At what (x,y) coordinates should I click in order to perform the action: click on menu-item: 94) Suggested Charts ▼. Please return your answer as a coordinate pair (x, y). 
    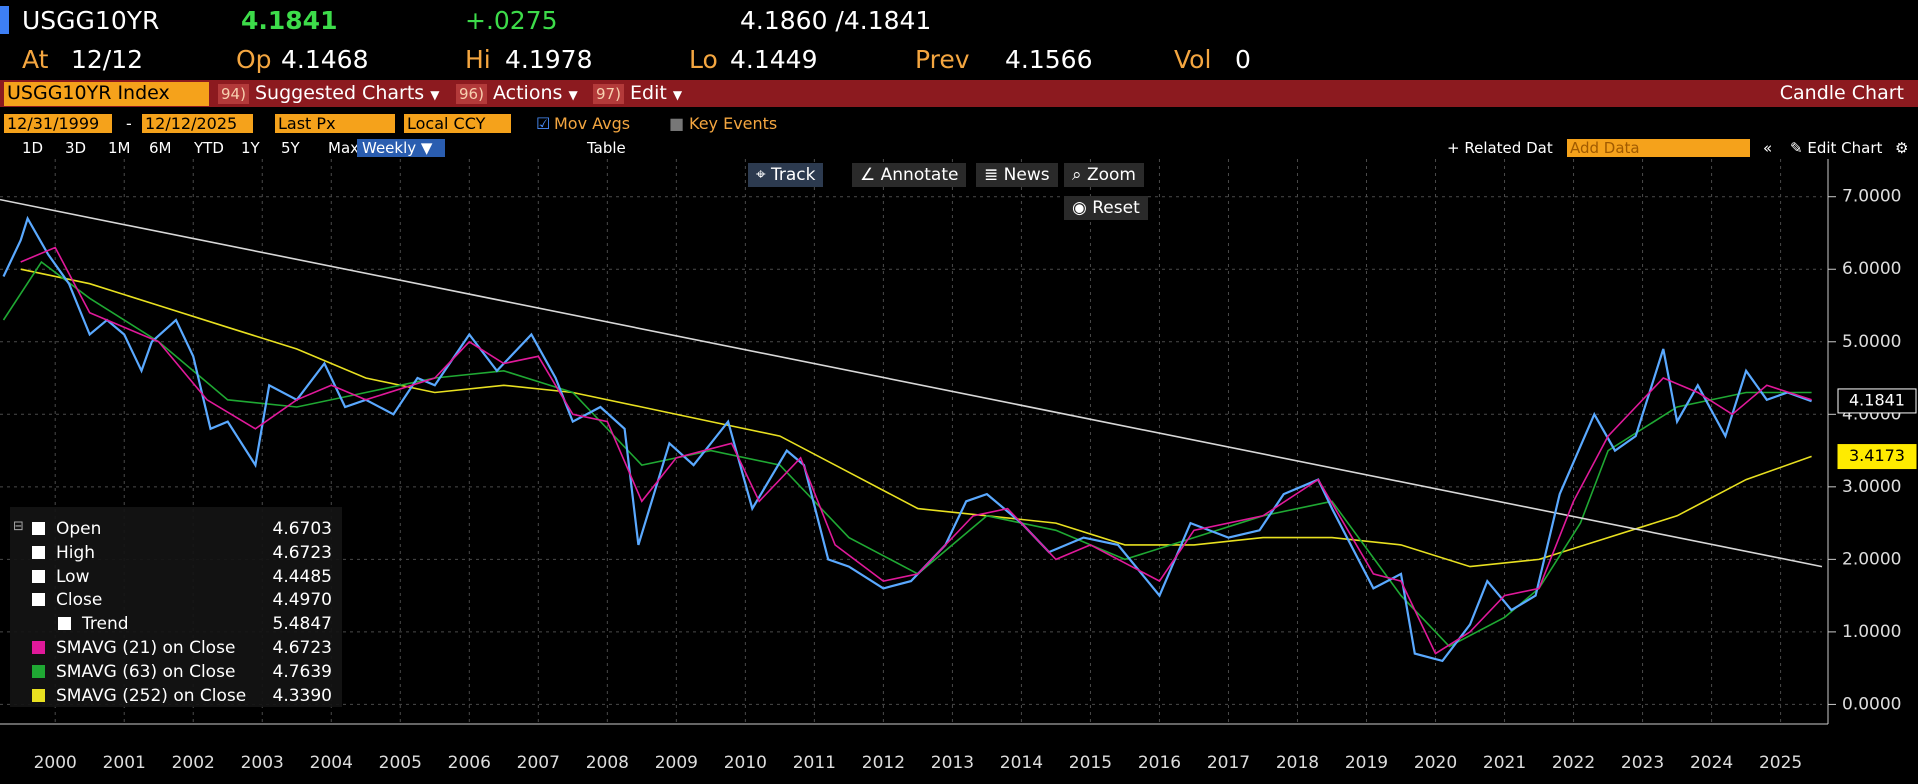
    Looking at the image, I should click on (328, 93).